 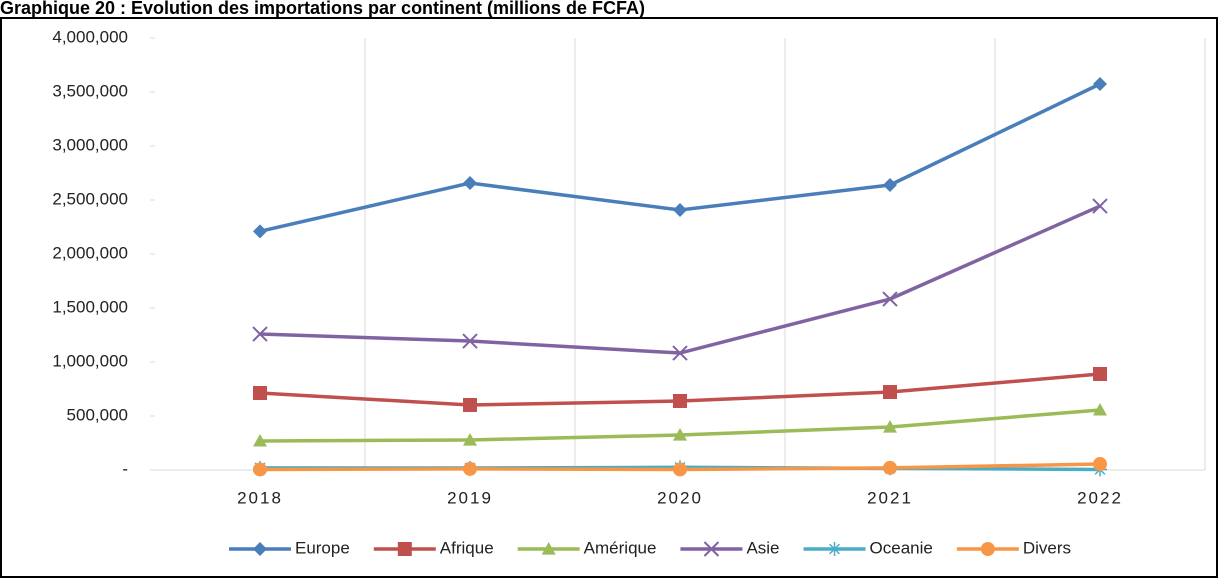 I want to click on y-tick-label: 1,500,000, so click(x=90, y=306).